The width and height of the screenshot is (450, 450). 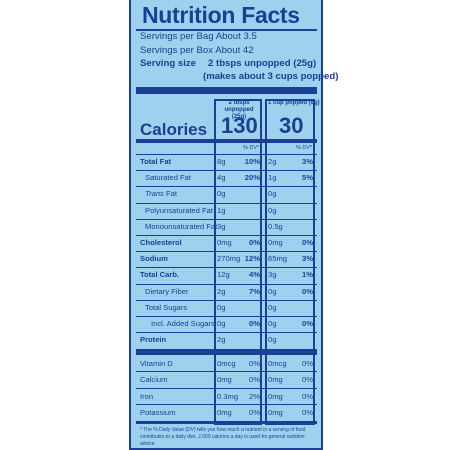 What do you see at coordinates (226, 363) in the screenshot?
I see `vitamin-amount-col1: 0mcg` at bounding box center [226, 363].